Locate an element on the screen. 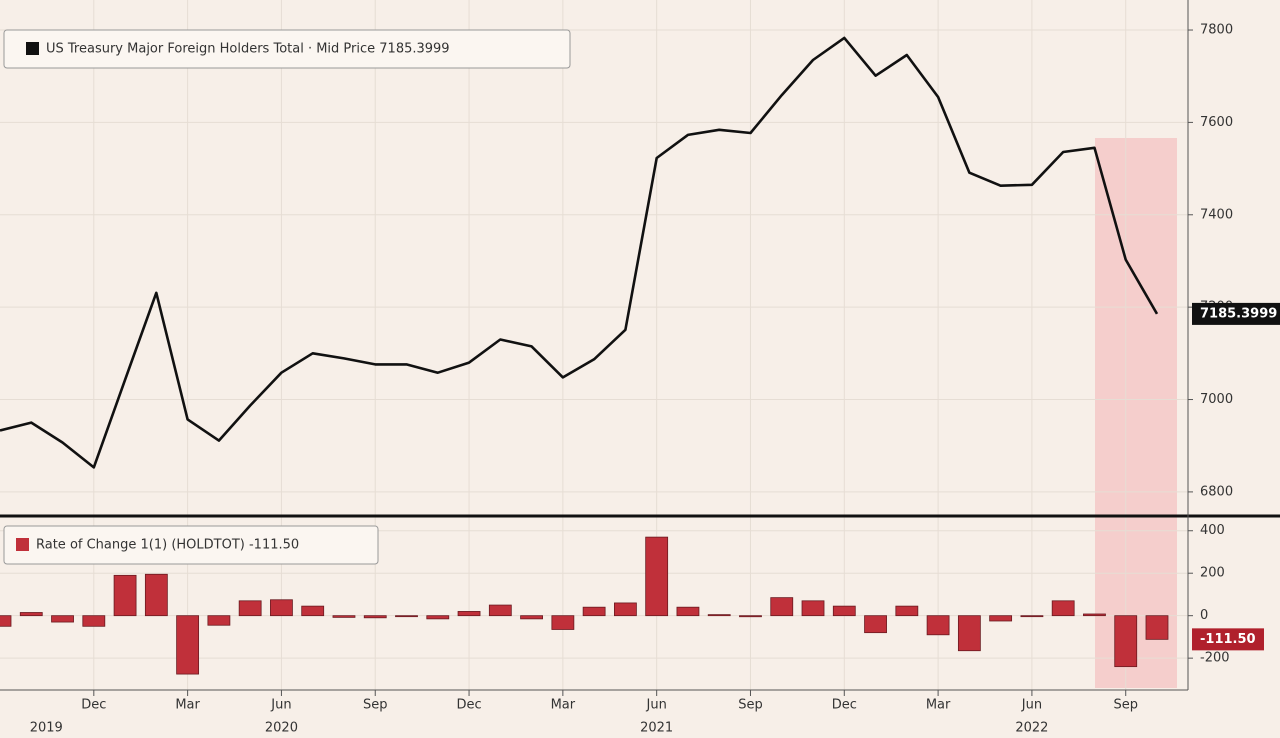 The image size is (1280, 738). y-tick-label: -200 is located at coordinates (1215, 658).